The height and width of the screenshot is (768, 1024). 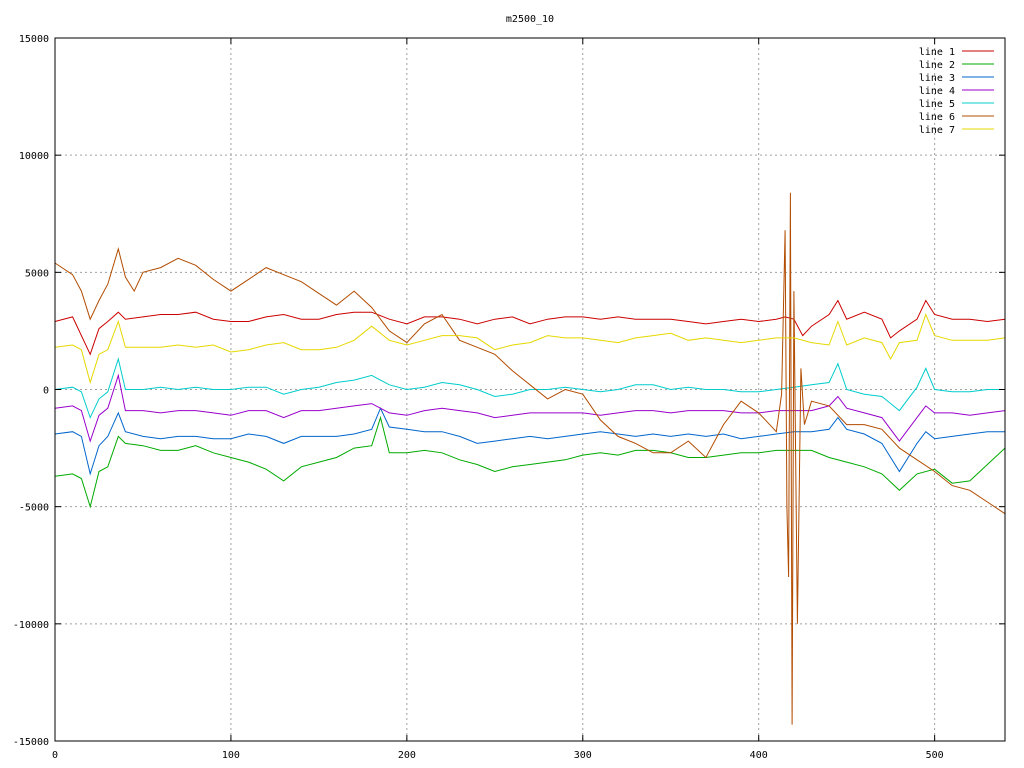 I want to click on x-tick-label: 0, so click(x=55, y=755).